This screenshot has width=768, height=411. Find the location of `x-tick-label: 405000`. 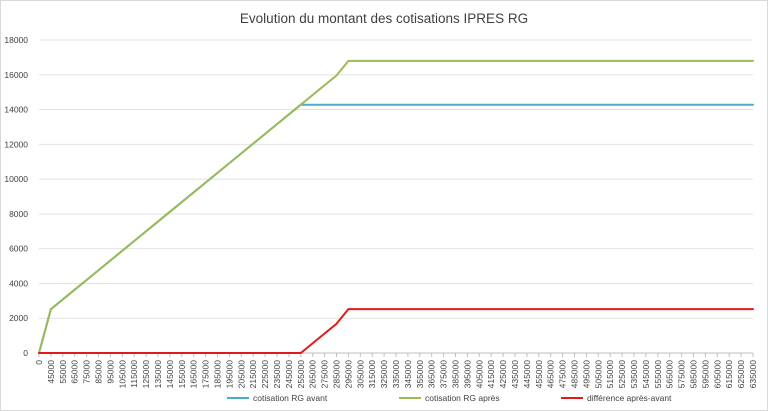

x-tick-label: 405000 is located at coordinates (479, 374).